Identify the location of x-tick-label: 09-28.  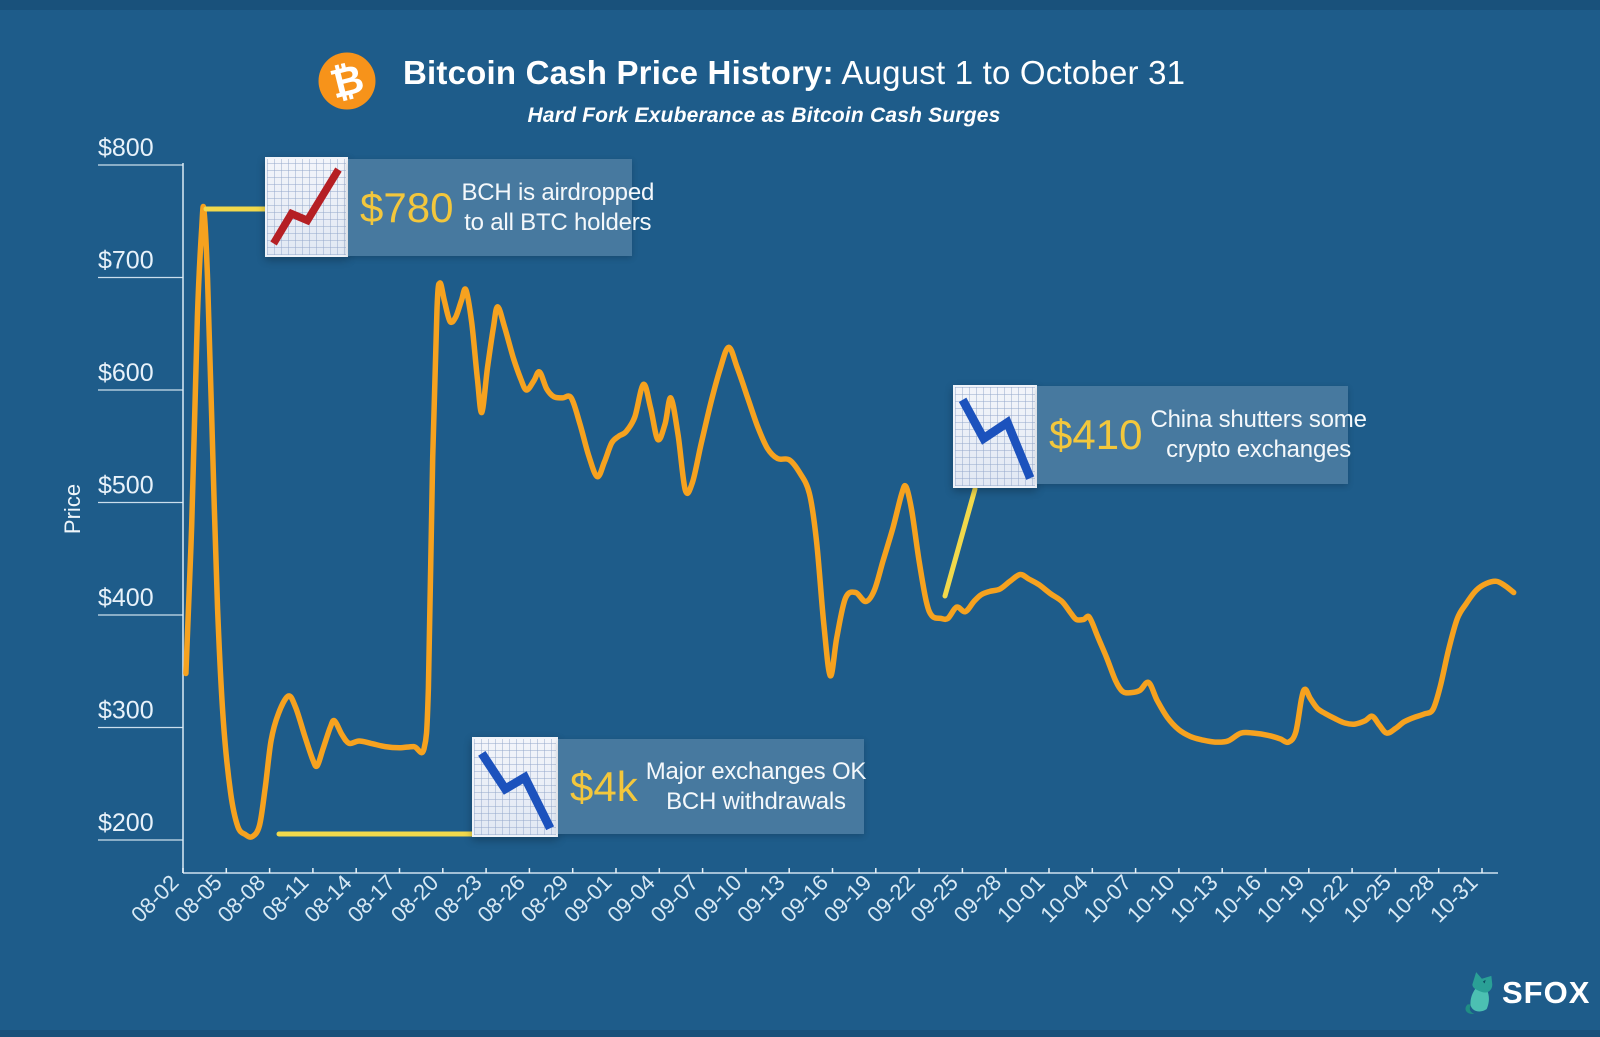
(977, 898).